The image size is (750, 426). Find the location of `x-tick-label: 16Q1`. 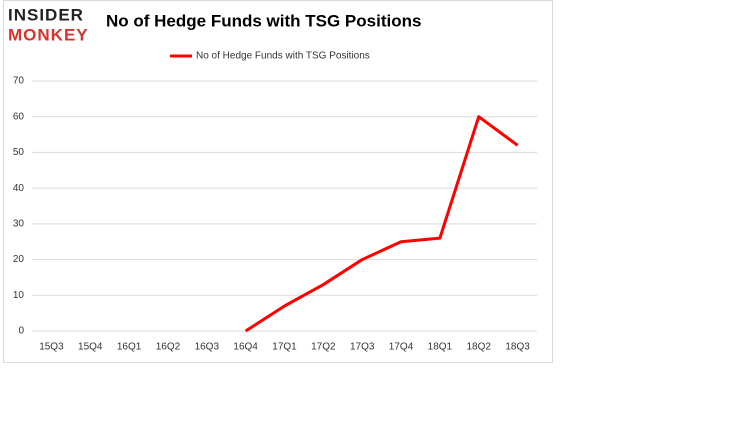

x-tick-label: 16Q1 is located at coordinates (129, 347).